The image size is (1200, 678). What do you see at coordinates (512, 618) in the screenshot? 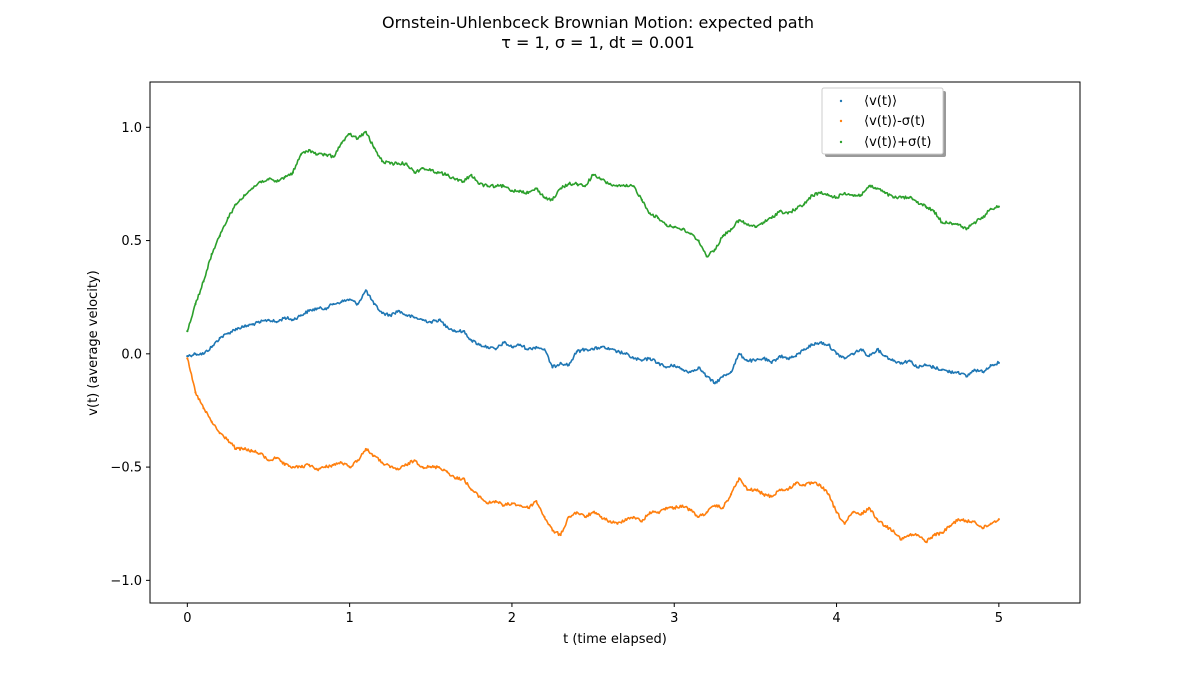
I see `x-tick-label: 2` at bounding box center [512, 618].